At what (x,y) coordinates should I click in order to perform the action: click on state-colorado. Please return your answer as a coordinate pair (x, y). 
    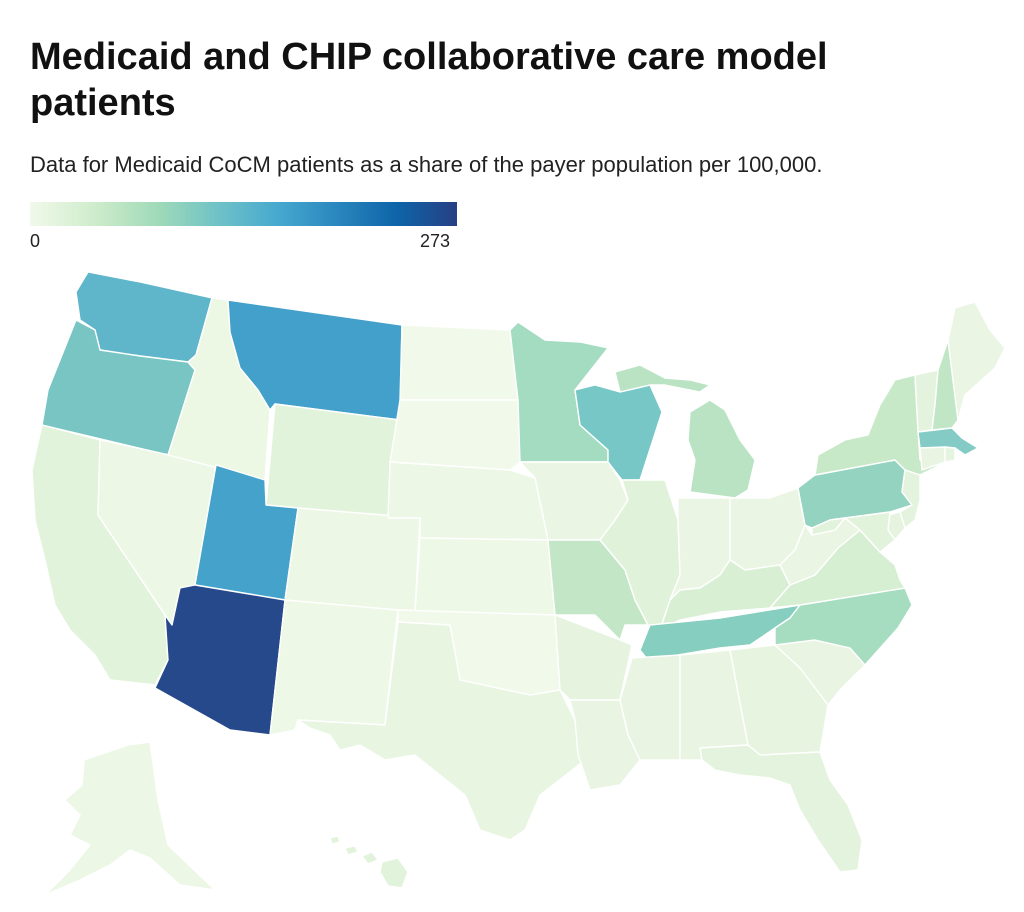
    Looking at the image, I should click on (352, 560).